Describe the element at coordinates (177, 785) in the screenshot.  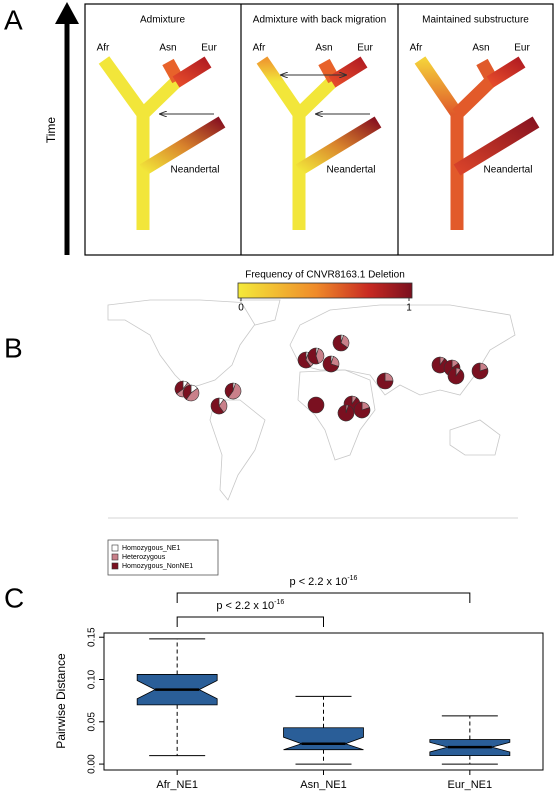
I see `x-tick-label: Afr_NE1` at that location.